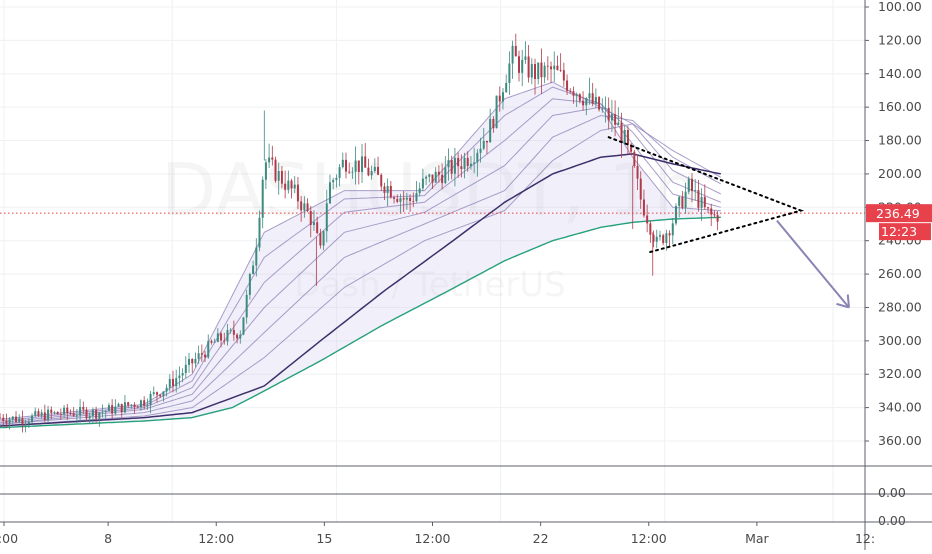 This screenshot has height=554, width=932. What do you see at coordinates (757, 538) in the screenshot?
I see `time-label: Mar` at bounding box center [757, 538].